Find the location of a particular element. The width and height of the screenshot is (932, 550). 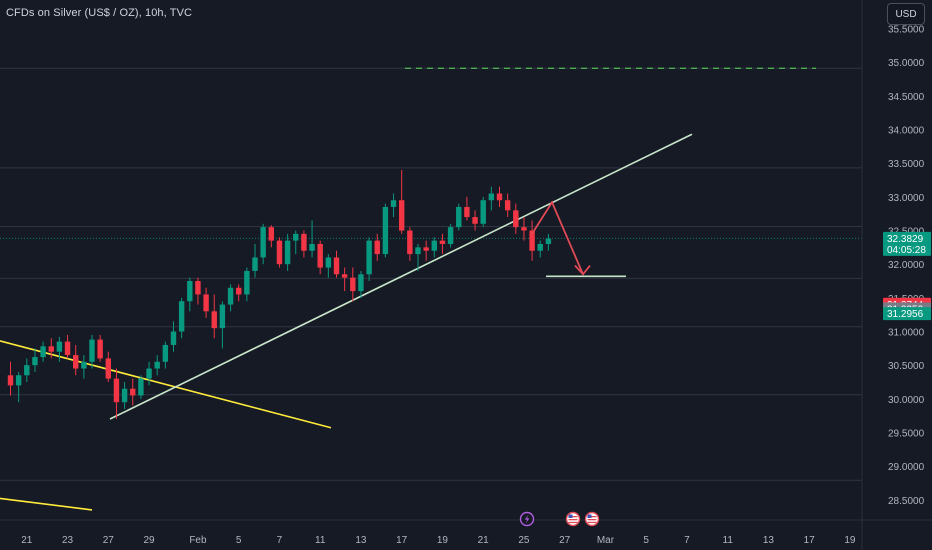

descending-trendline is located at coordinates (166, 384).